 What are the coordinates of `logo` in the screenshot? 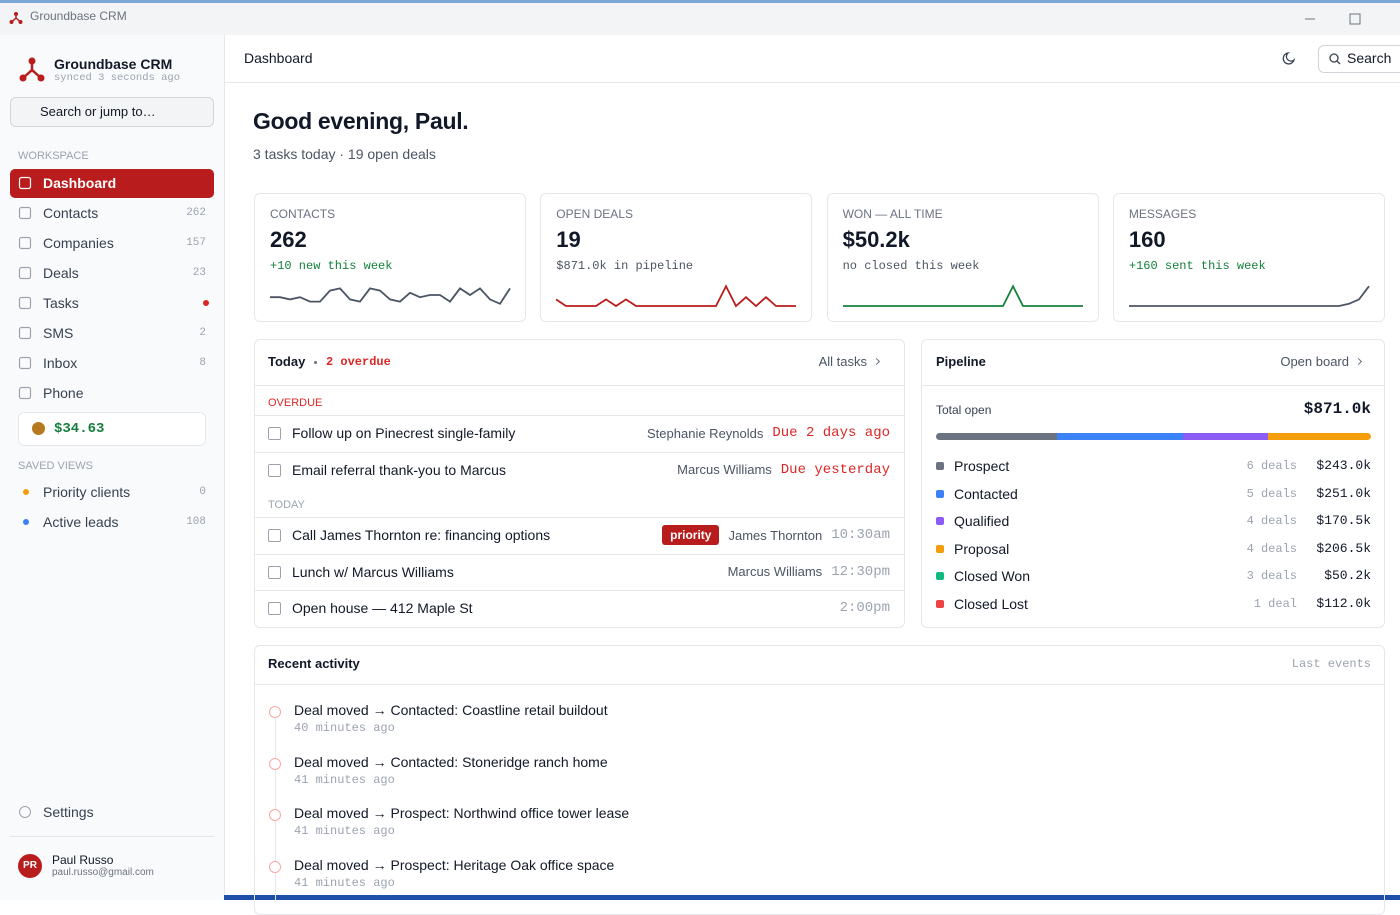 It's located at (32, 69).